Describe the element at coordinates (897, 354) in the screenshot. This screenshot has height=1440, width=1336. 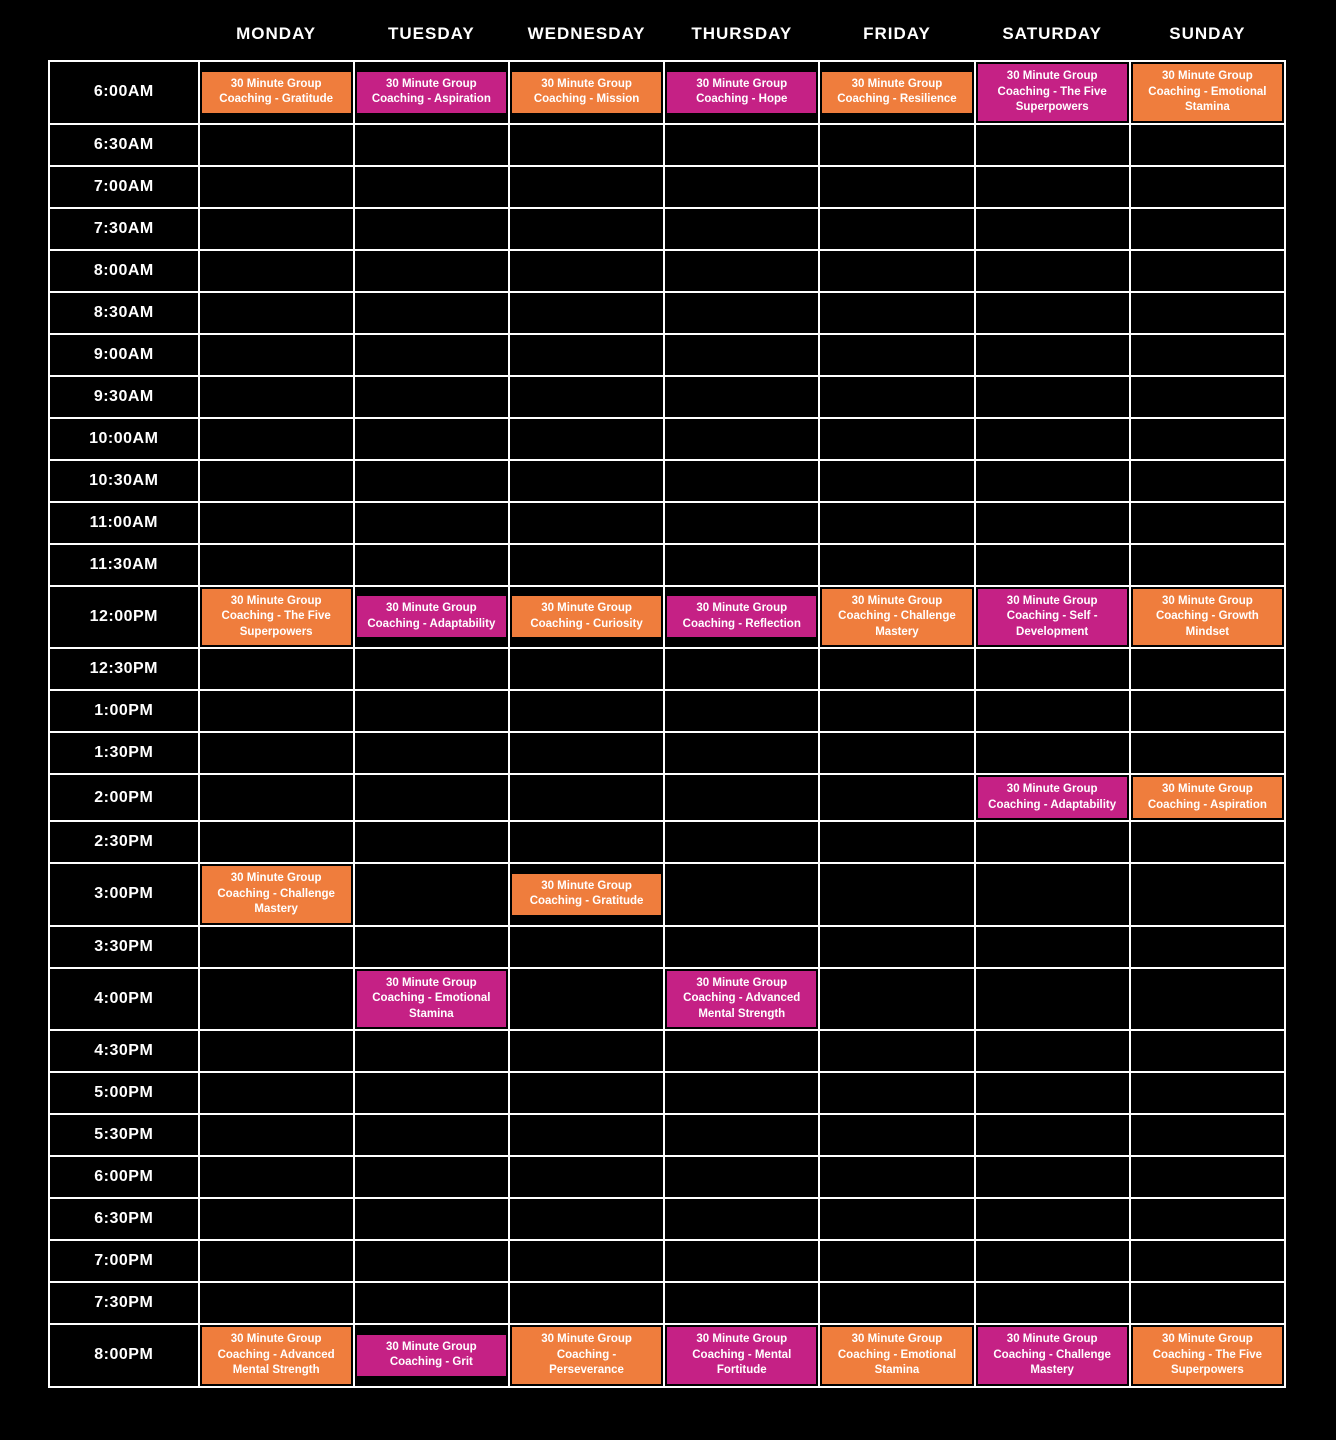
I see `cell-friday-9:00am` at that location.